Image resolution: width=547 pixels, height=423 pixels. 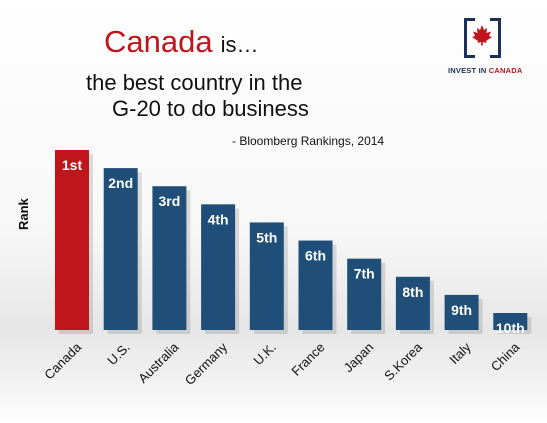 What do you see at coordinates (495, 38) in the screenshot?
I see `logo-right-bracket` at bounding box center [495, 38].